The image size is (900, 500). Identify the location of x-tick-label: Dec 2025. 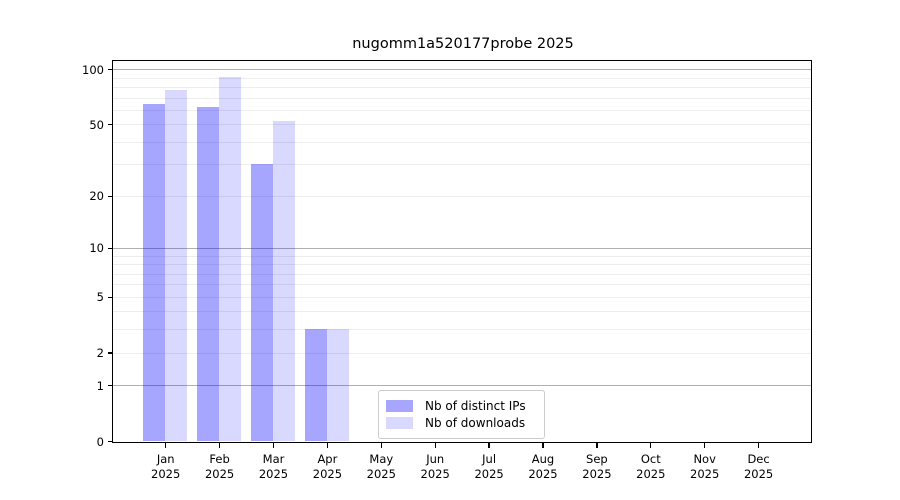
(759, 467).